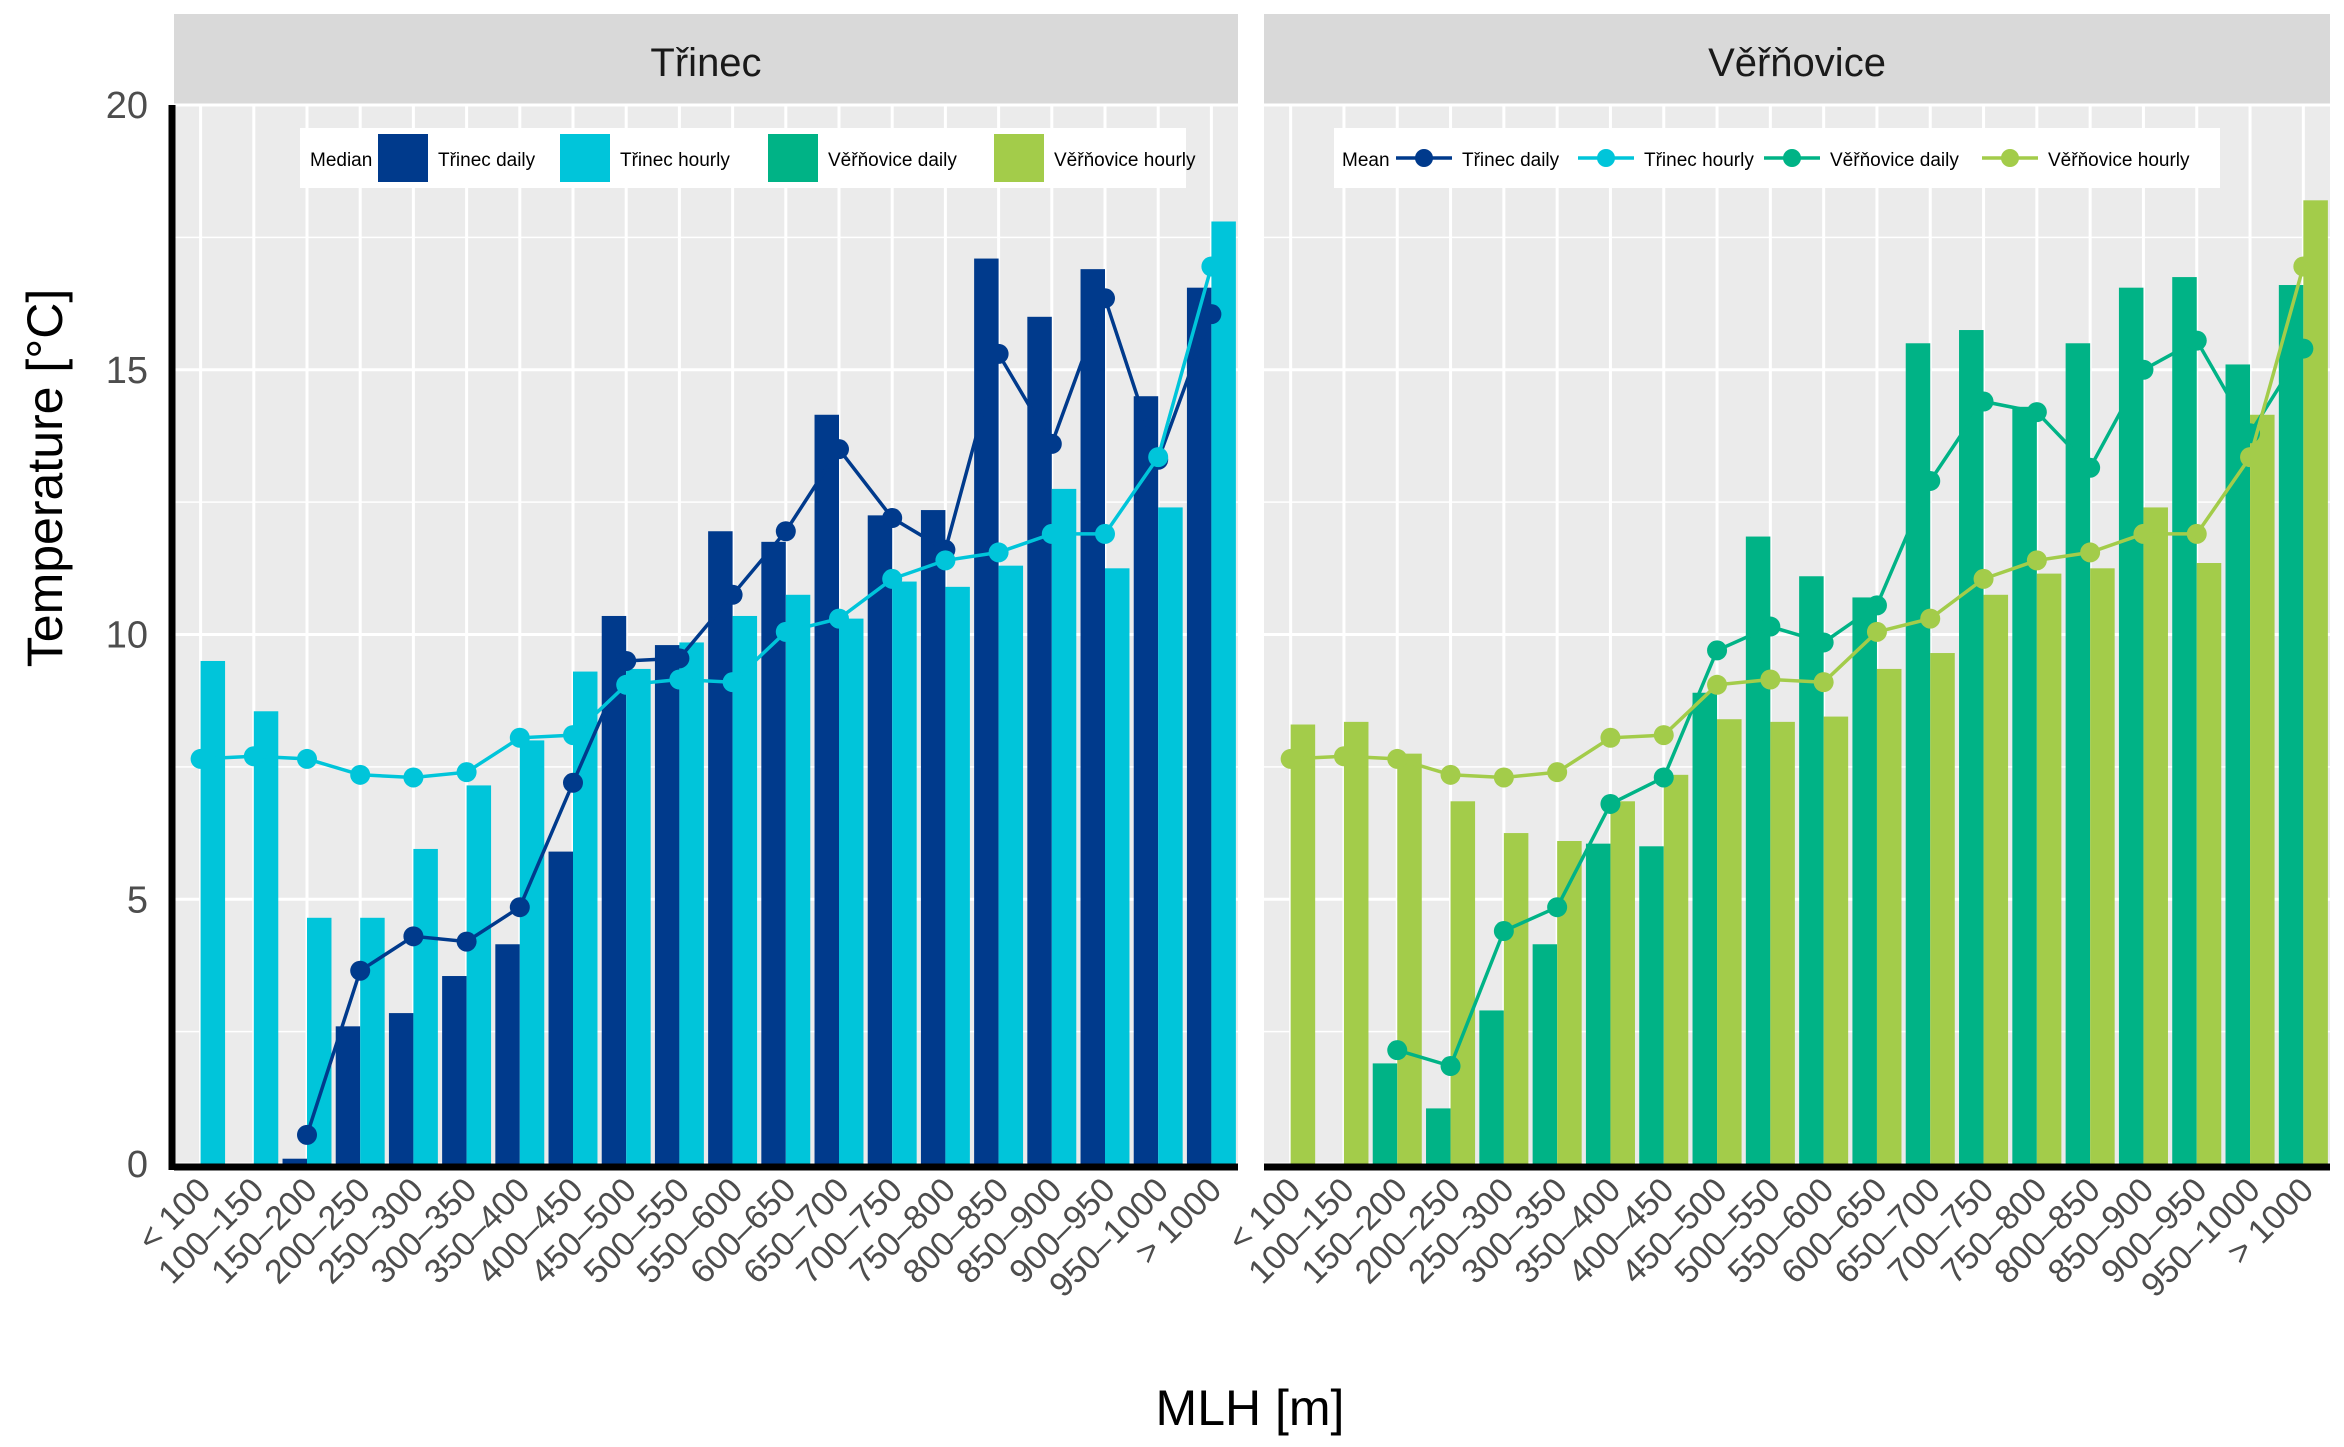 This screenshot has width=2344, height=1447. I want to click on x-axis-title: MLH [m], so click(1250, 1408).